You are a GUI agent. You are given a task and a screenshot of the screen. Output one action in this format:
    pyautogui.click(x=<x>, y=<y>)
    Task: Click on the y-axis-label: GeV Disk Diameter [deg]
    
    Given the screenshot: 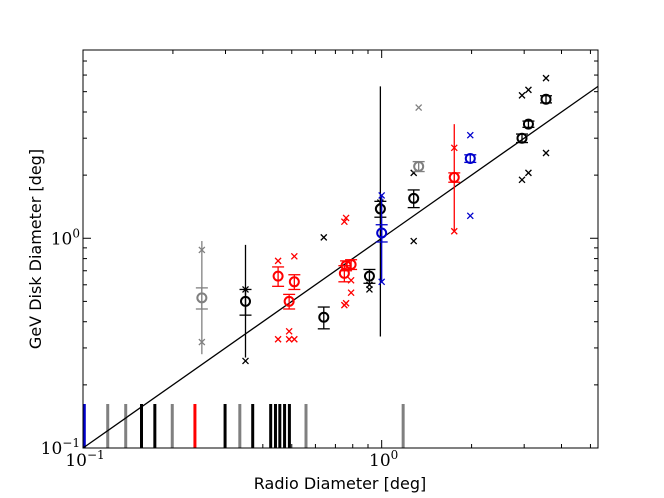 What is the action you would take?
    pyautogui.click(x=35, y=249)
    